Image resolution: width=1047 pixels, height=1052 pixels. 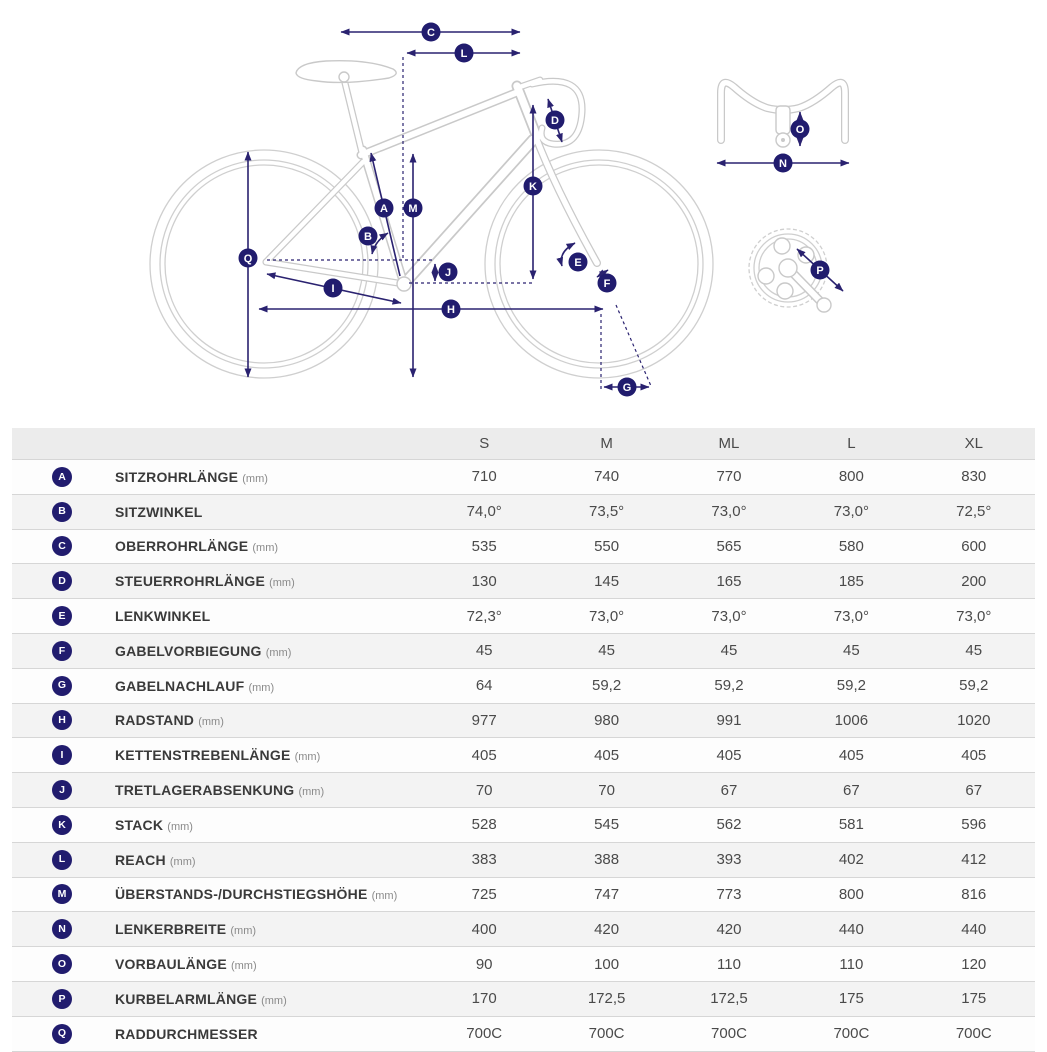 What do you see at coordinates (851, 546) in the screenshot?
I see `value-l: 580` at bounding box center [851, 546].